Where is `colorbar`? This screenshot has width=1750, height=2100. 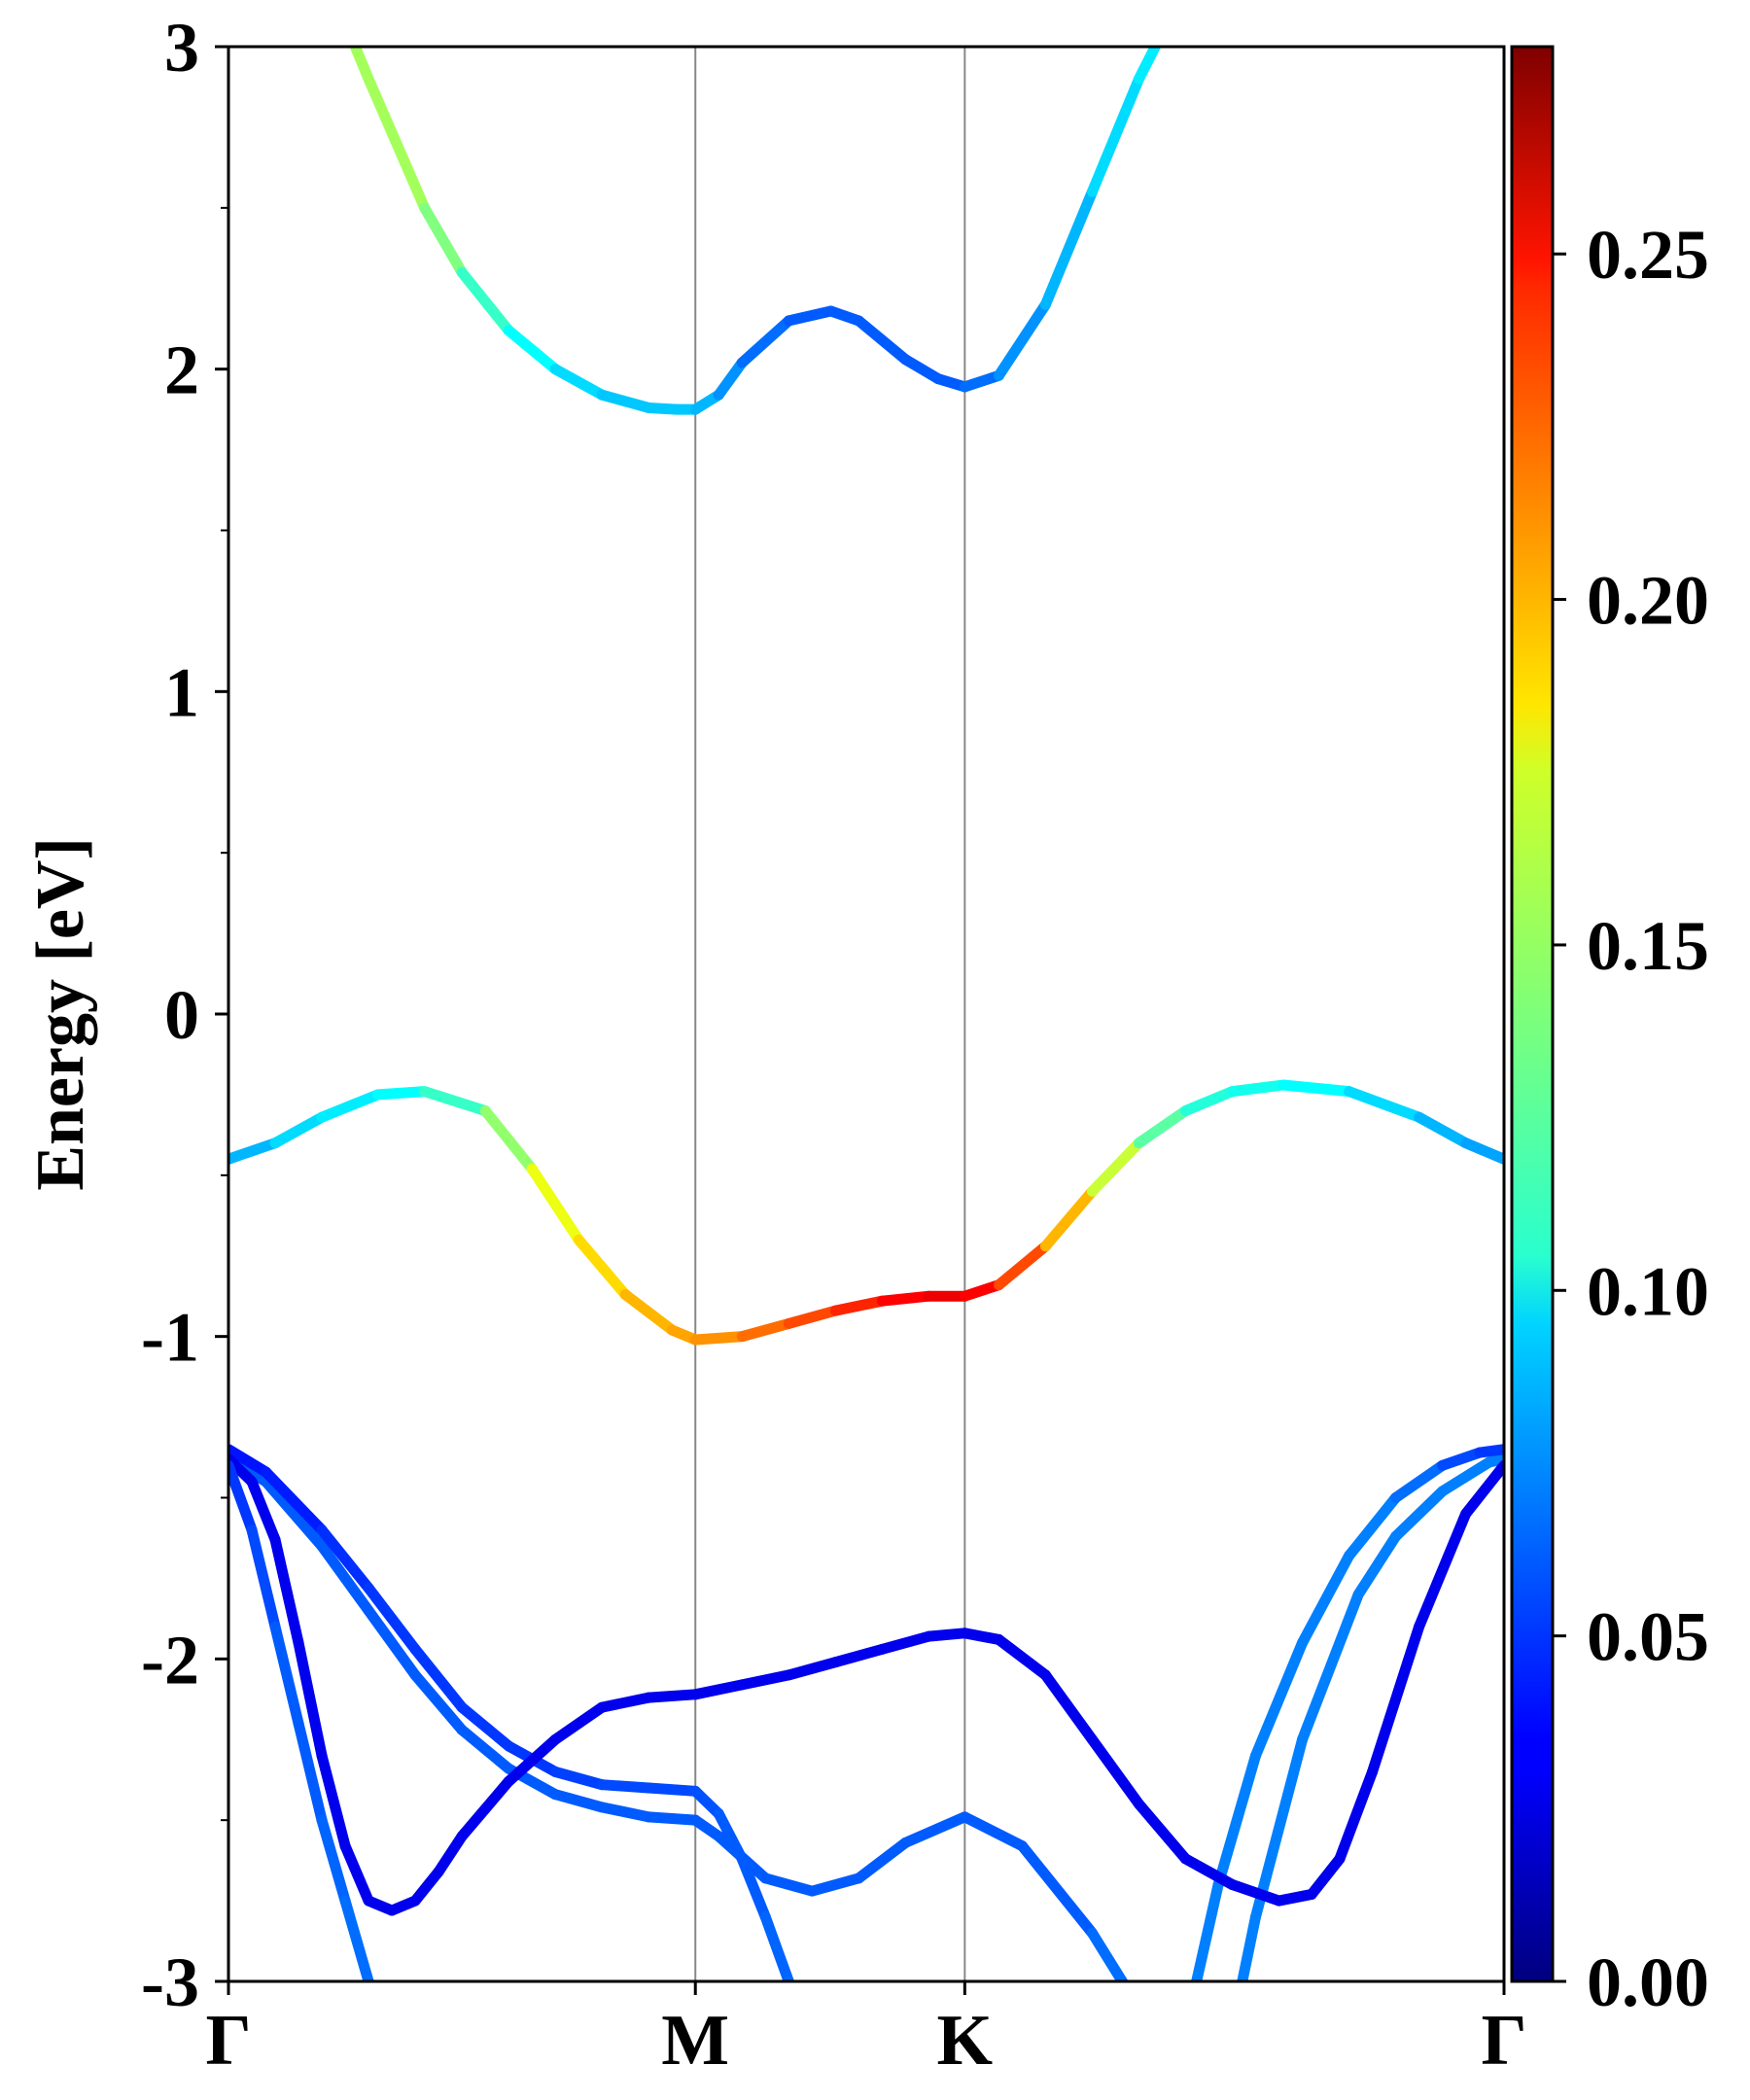 colorbar is located at coordinates (1532, 1014).